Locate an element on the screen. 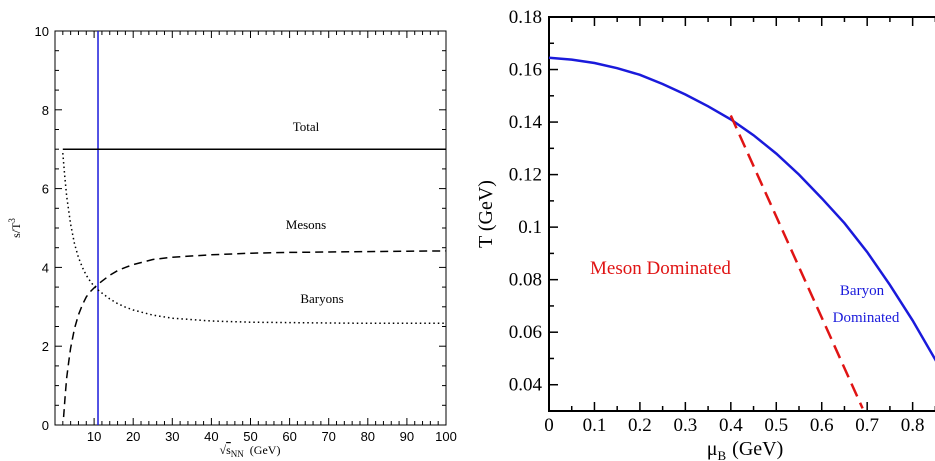 This screenshot has height=461, width=935. right-y-tick-label: 0.14 is located at coordinates (526, 122).